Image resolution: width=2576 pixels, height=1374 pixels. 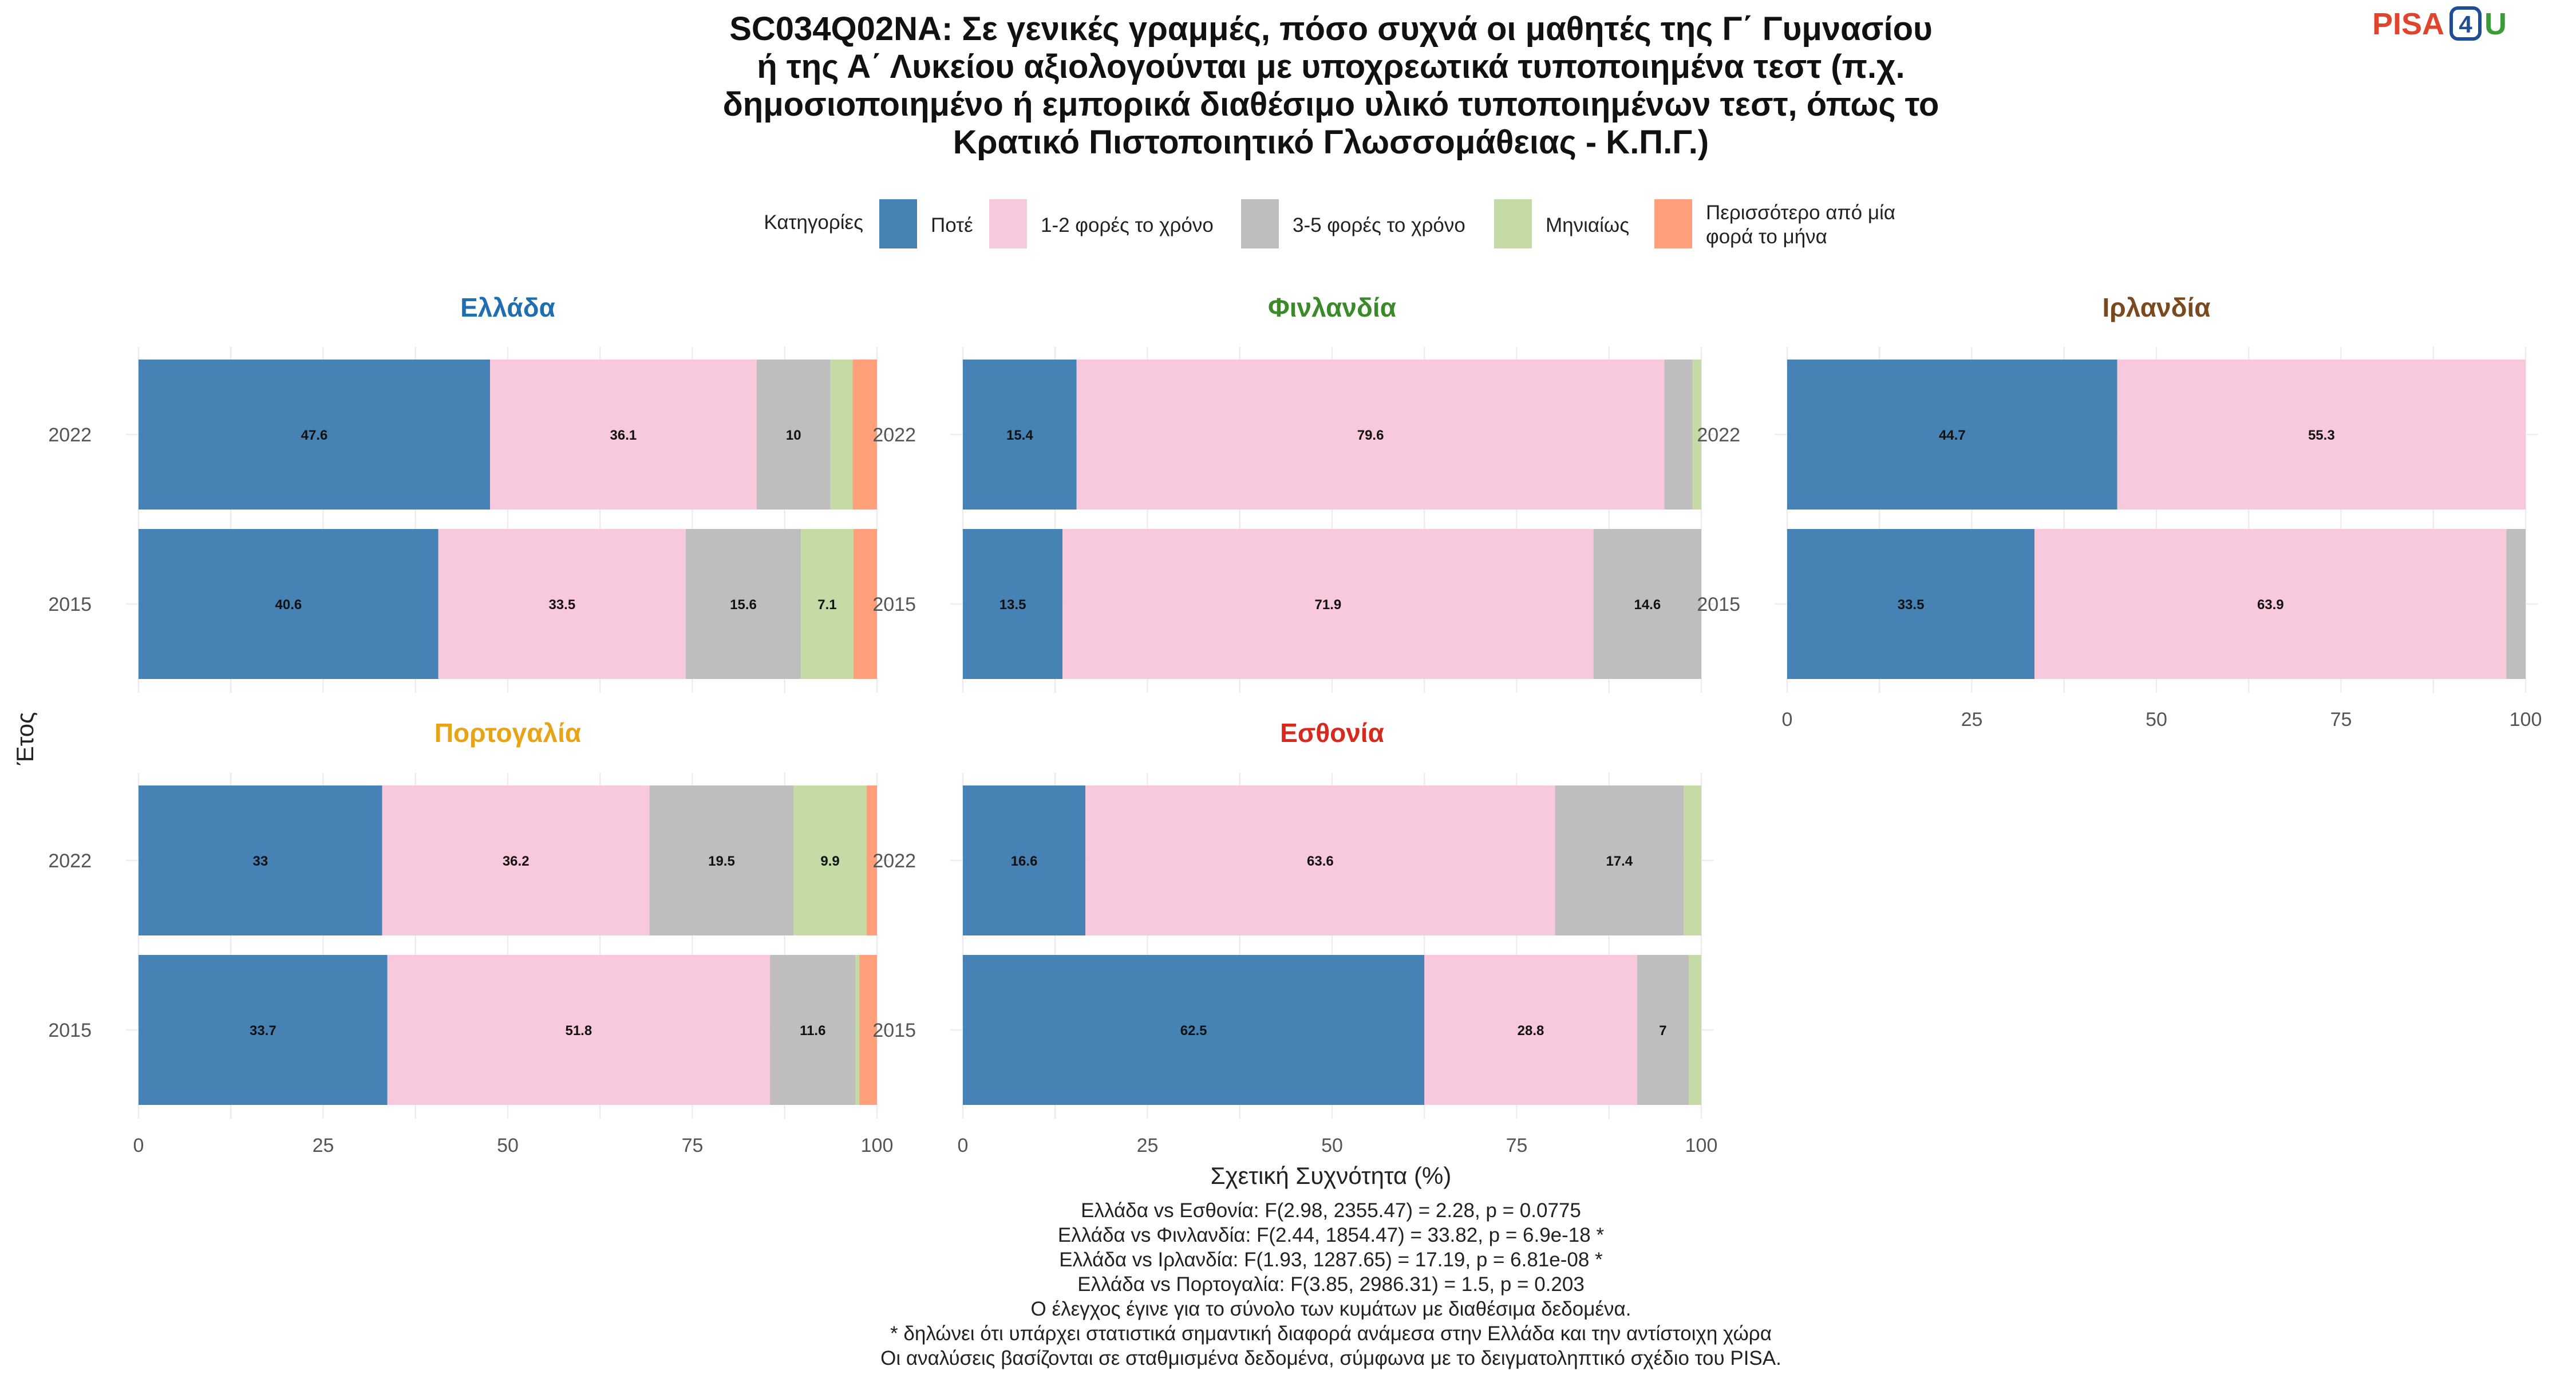 I want to click on x-tick-label: 0, so click(x=138, y=1145).